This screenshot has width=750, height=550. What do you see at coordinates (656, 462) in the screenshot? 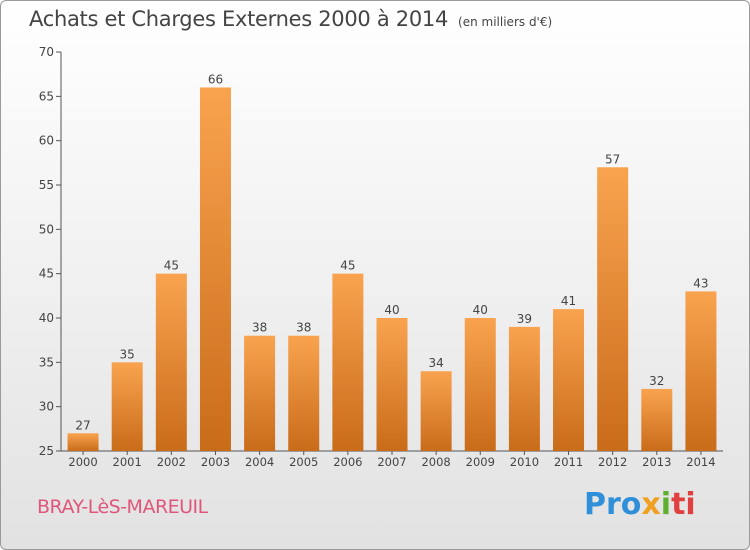
I see `x-tick-label-2013: 2013` at bounding box center [656, 462].